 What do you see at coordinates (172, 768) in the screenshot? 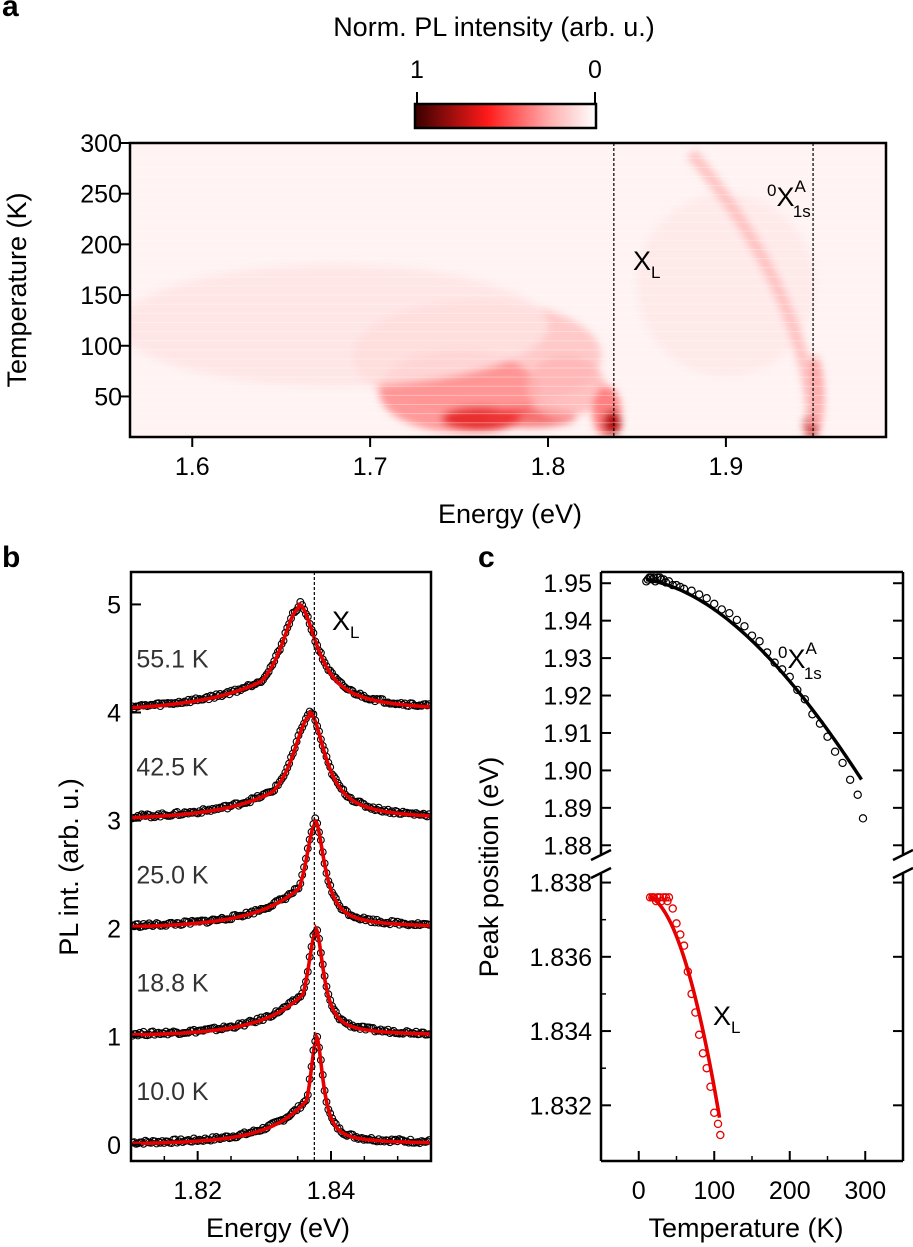
I see `spectrum-temperature-label: 42.5 K` at bounding box center [172, 768].